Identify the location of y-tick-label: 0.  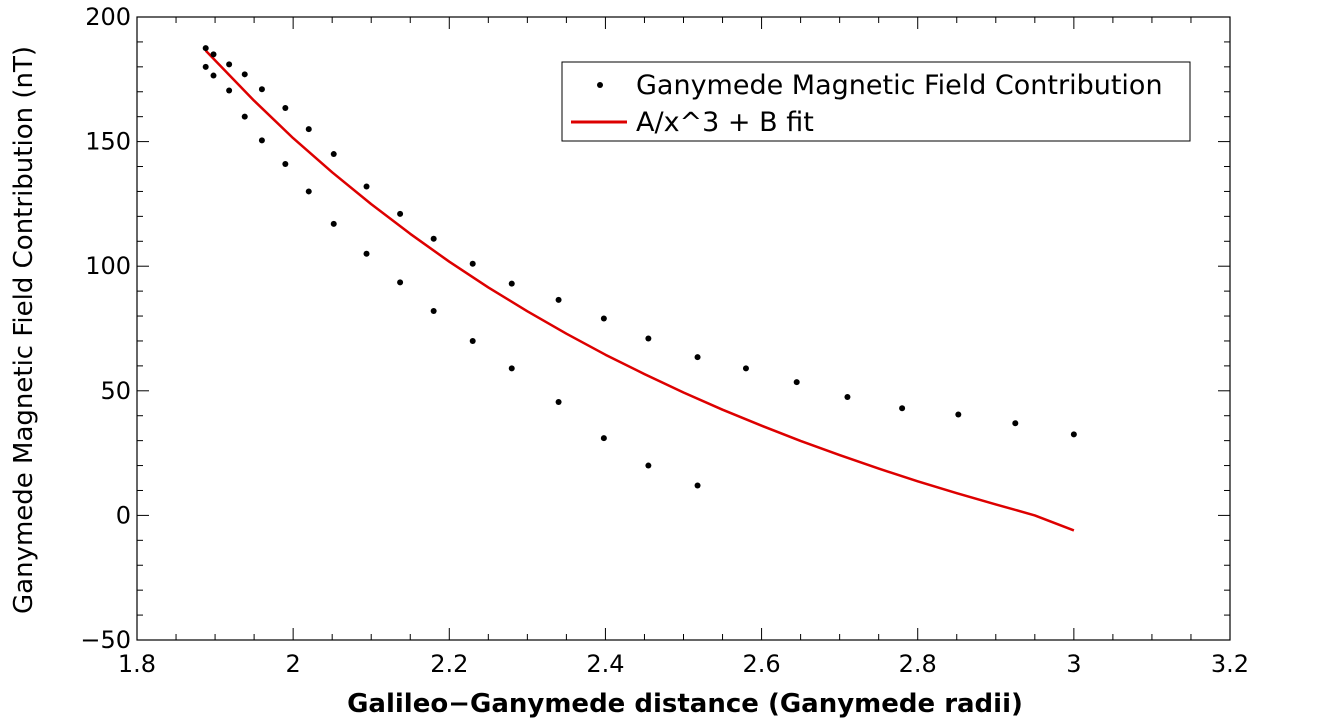
(123, 515).